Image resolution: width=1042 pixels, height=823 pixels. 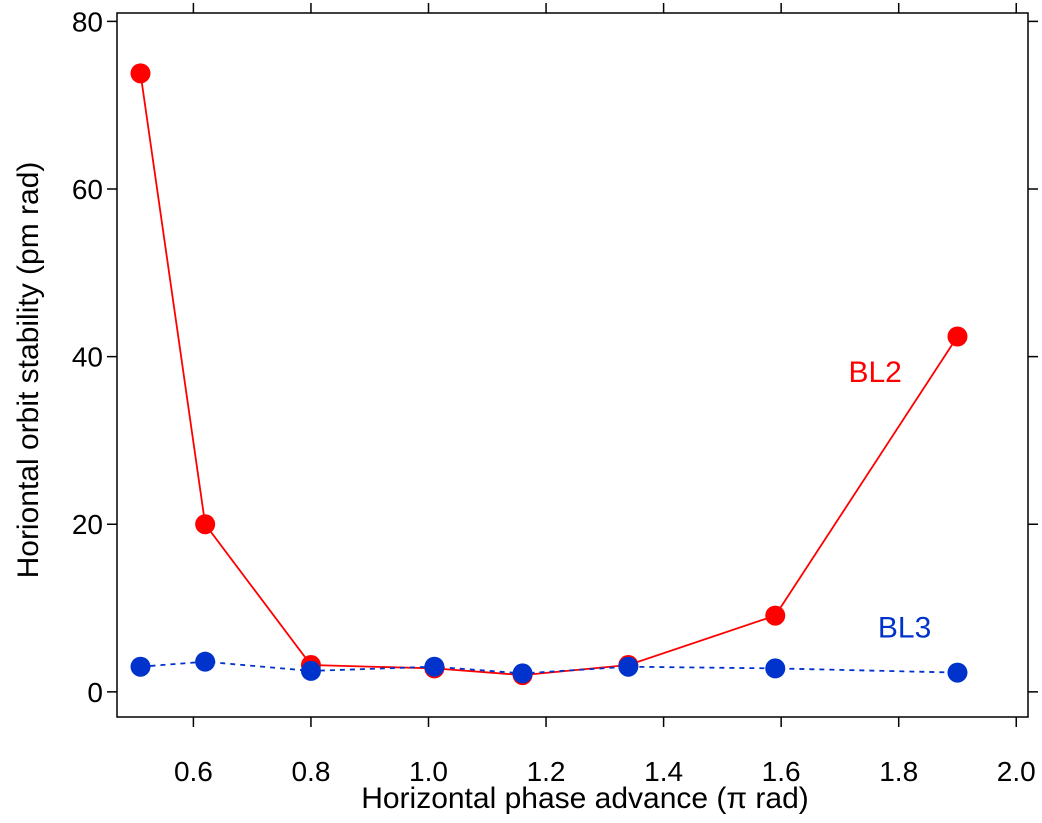 I want to click on y-tick-label: 20, so click(x=87, y=524).